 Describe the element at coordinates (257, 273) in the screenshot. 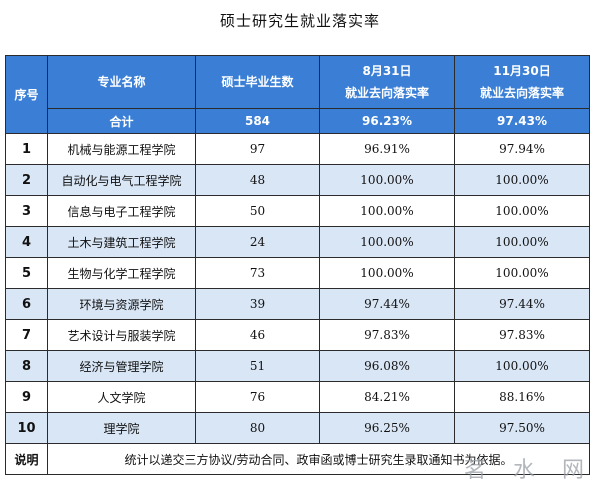

I see `row-graduates: 73` at that location.